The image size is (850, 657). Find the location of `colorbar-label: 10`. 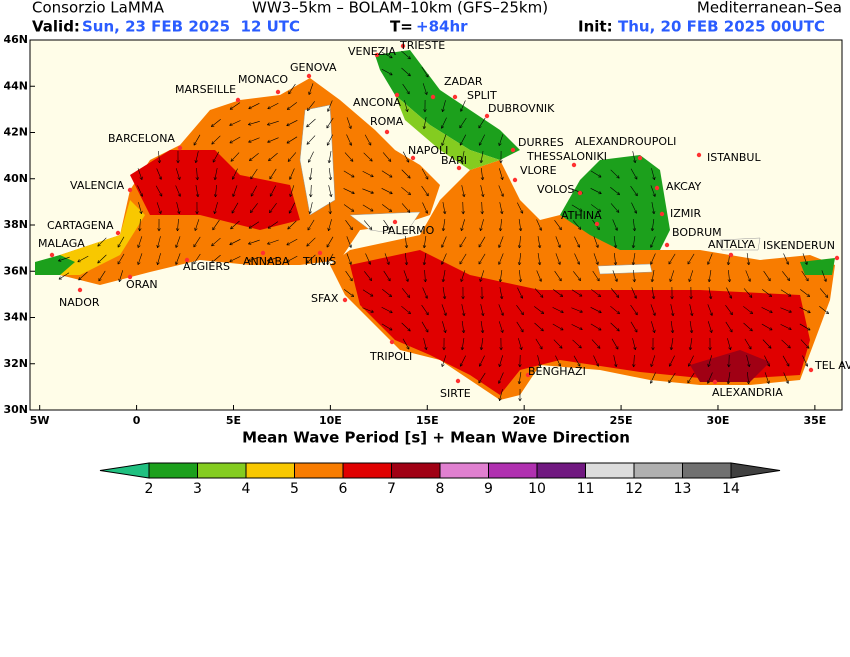

colorbar-label: 10 is located at coordinates (537, 489).